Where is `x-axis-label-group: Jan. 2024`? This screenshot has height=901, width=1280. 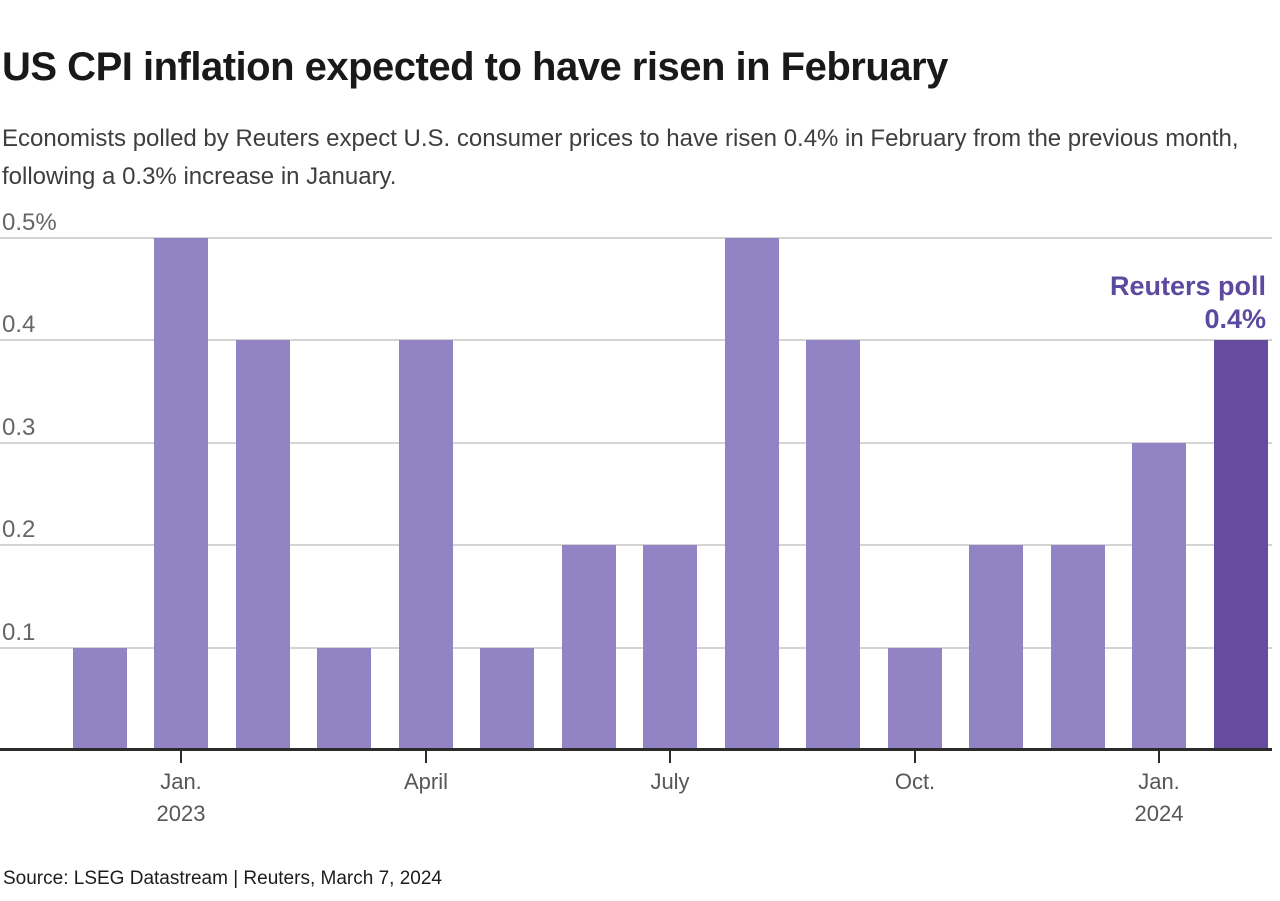 x-axis-label-group: Jan. 2024 is located at coordinates (1159, 798).